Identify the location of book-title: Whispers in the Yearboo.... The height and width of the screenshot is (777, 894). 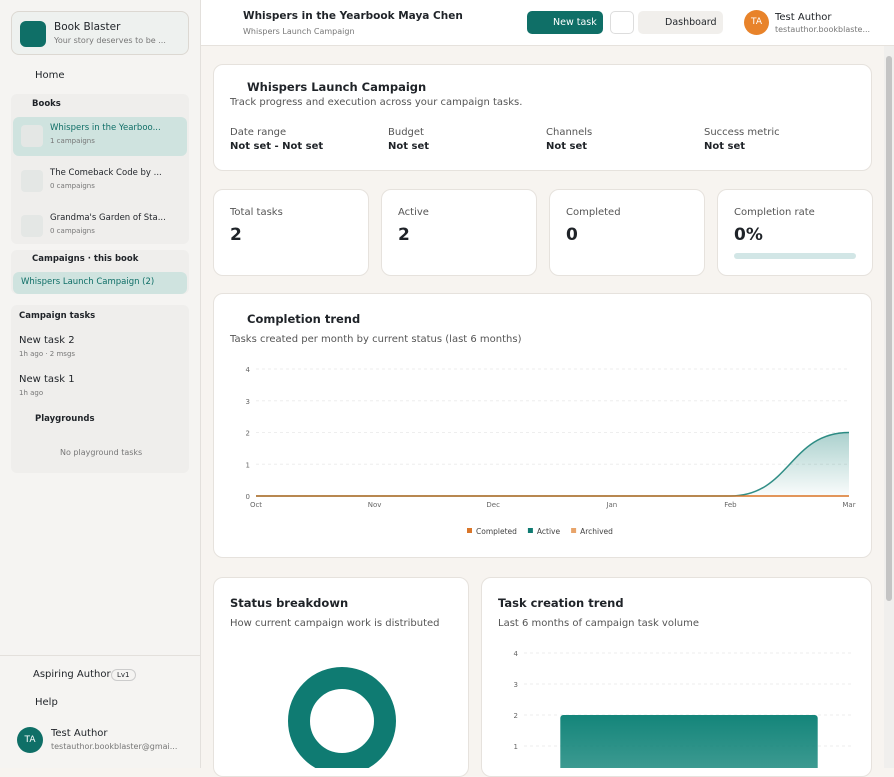
(105, 128).